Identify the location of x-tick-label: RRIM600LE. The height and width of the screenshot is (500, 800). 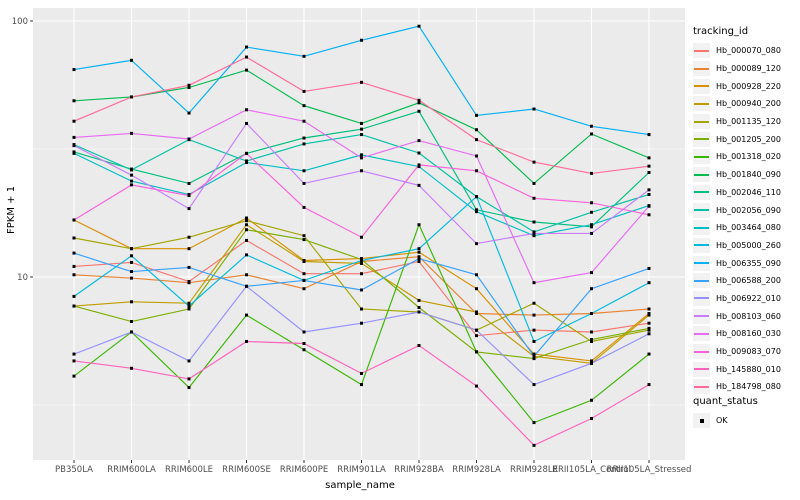
(189, 470).